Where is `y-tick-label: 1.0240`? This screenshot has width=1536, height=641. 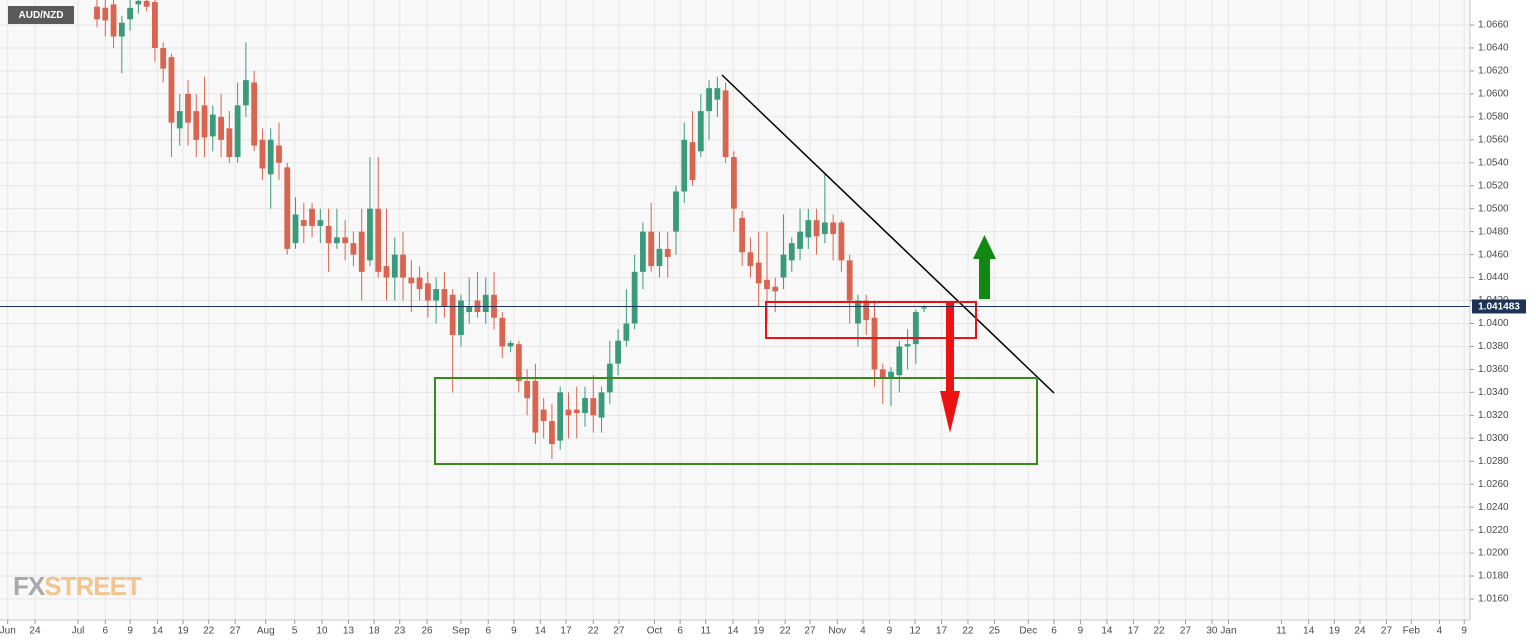
y-tick-label: 1.0240 is located at coordinates (1493, 507).